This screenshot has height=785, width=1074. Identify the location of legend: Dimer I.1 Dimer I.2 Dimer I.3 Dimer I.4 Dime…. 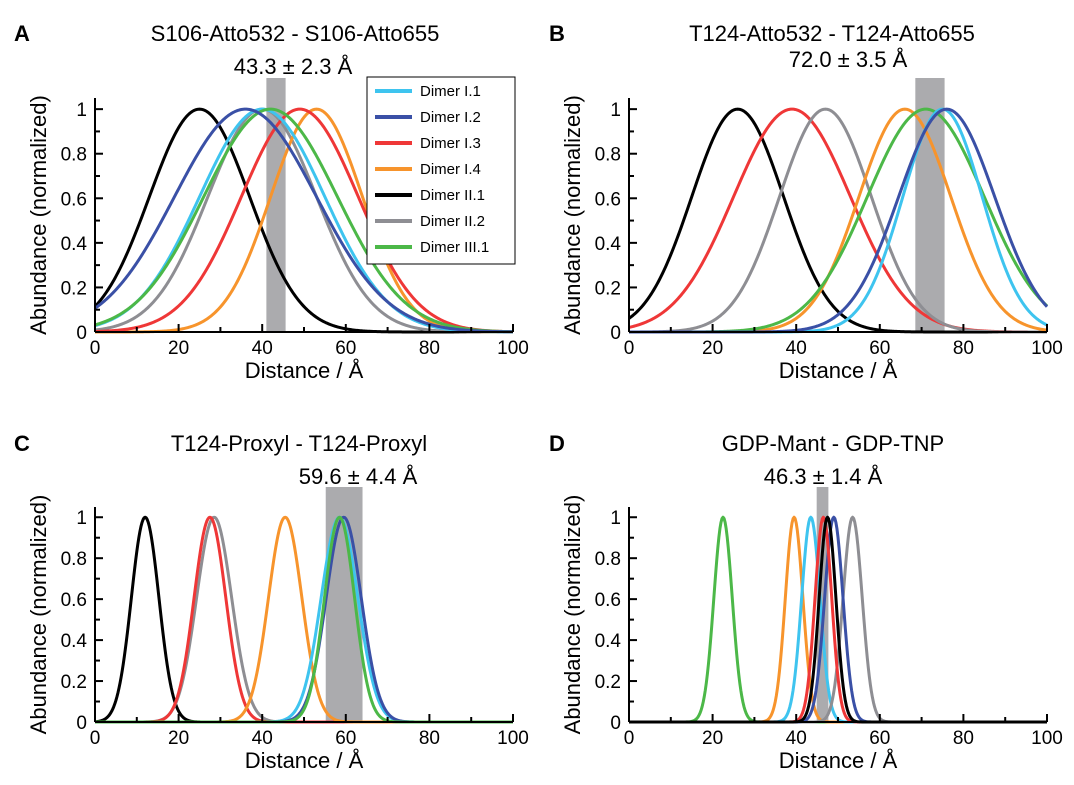
(441, 170).